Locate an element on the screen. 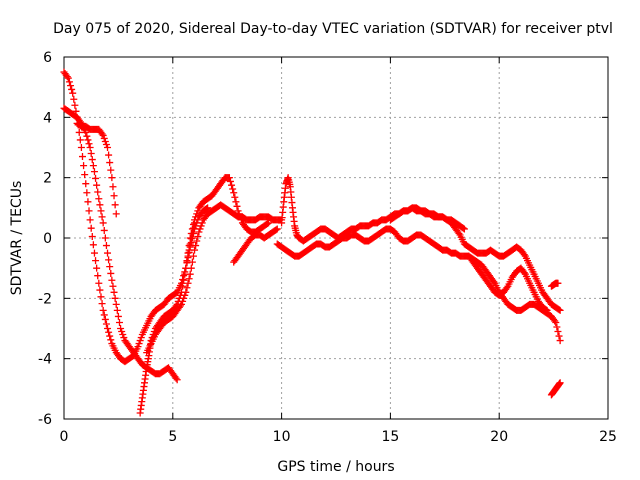 This screenshot has width=640, height=480. y-axis-label: SDTVAR / TECUs is located at coordinates (17, 238).